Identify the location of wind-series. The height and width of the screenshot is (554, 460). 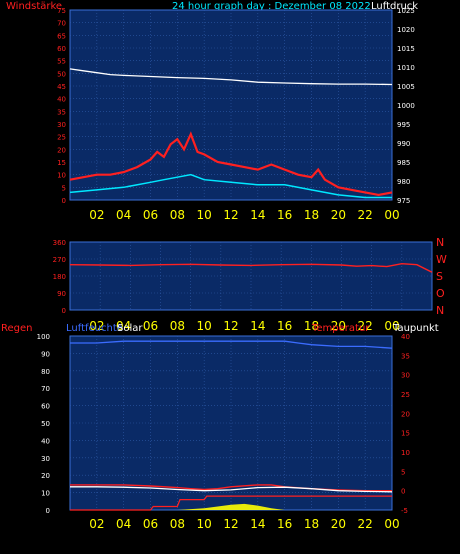
(230, 186).